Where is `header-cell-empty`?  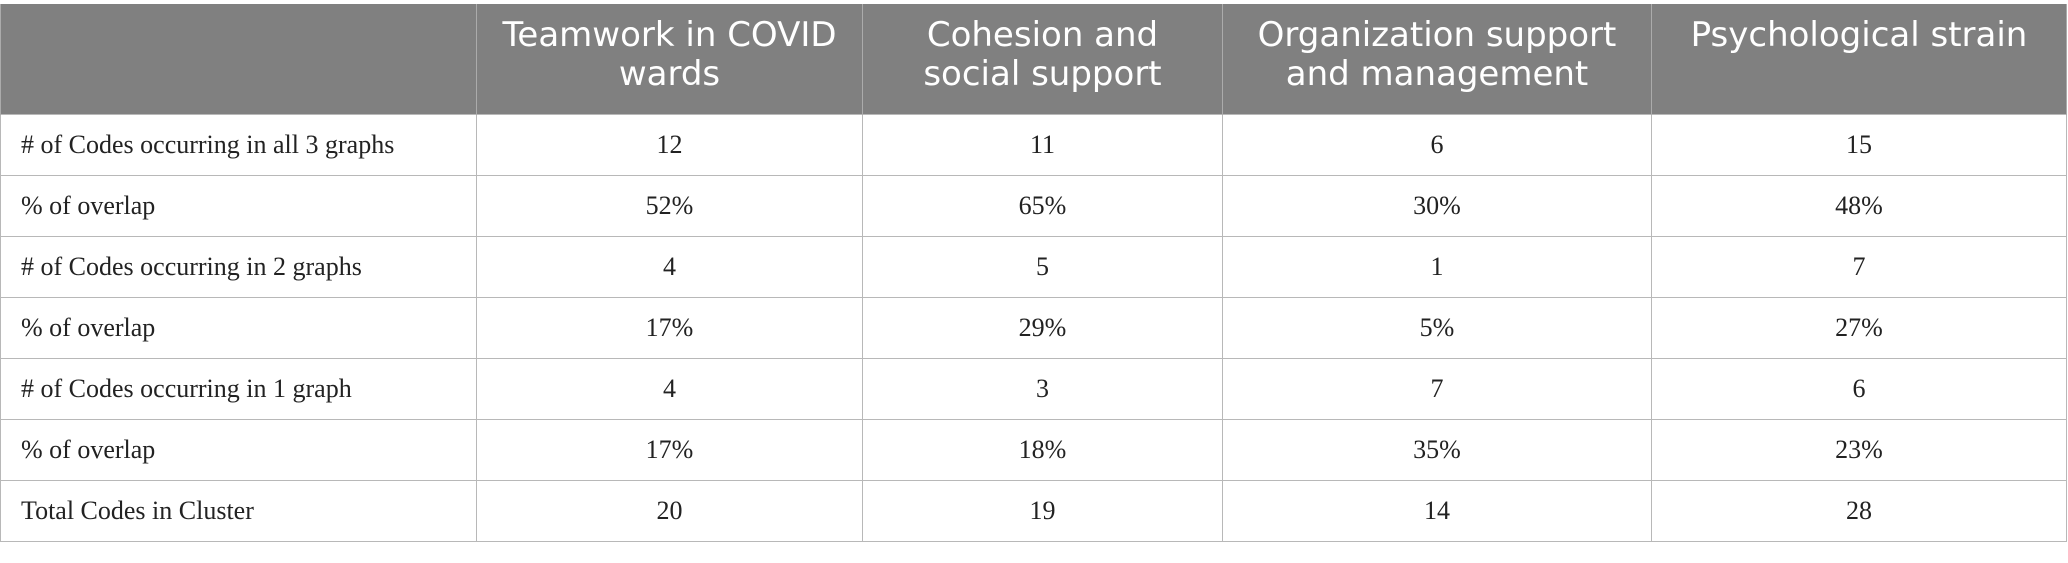 header-cell-empty is located at coordinates (238, 59).